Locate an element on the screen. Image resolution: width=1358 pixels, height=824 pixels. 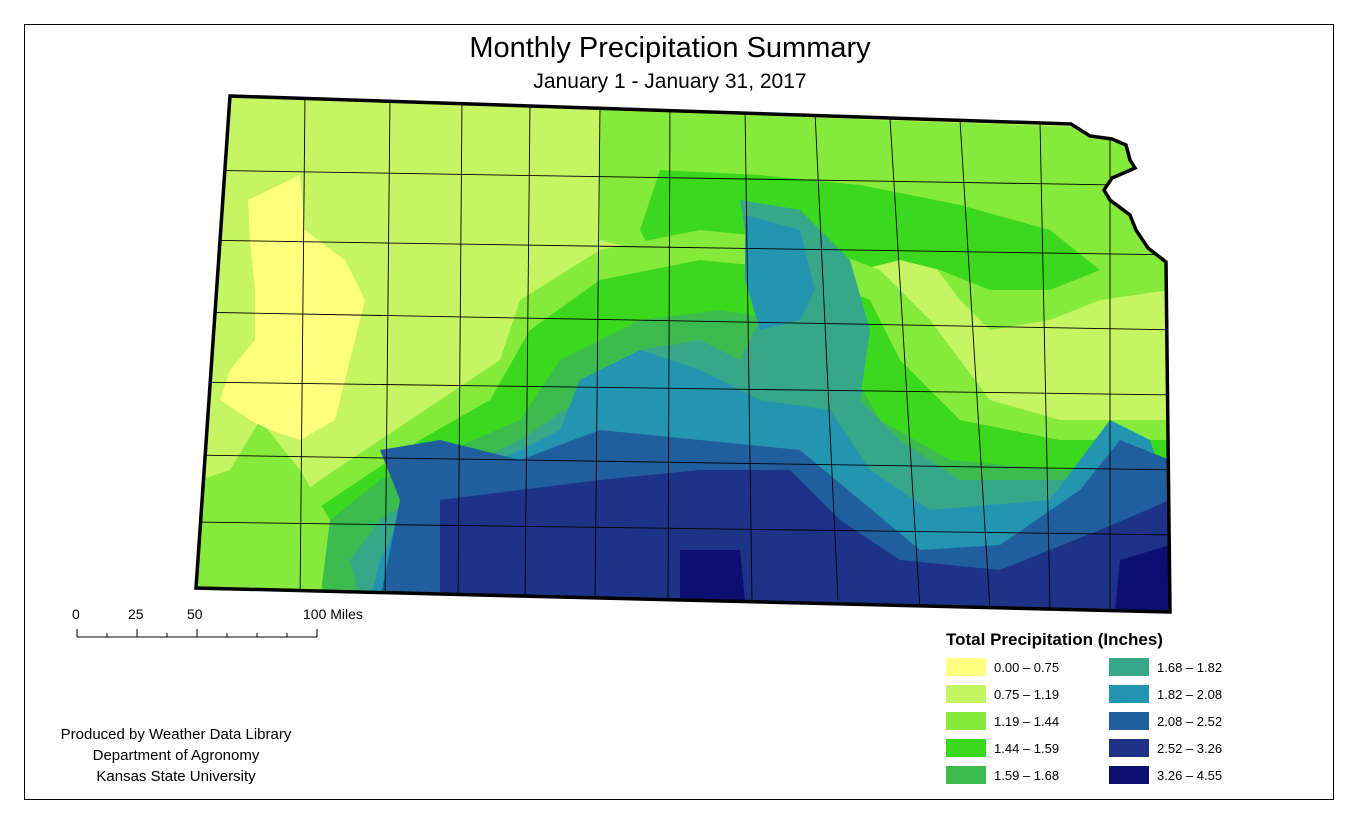
legend-label: 1.44 – 1.59 is located at coordinates (1027, 748).